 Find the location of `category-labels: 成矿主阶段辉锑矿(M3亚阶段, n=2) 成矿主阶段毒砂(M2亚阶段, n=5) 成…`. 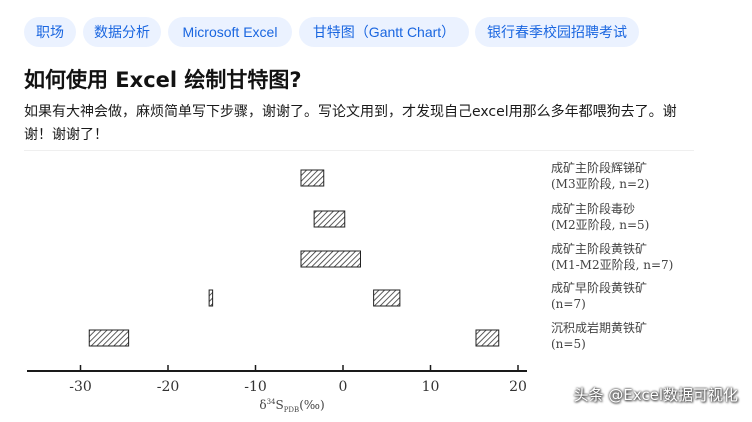

category-labels: 成矿主阶段辉锑矿(M3亚阶段, n=2) 成矿主阶段毒砂(M2亚阶段, n=5) 成… is located at coordinates (612, 255).